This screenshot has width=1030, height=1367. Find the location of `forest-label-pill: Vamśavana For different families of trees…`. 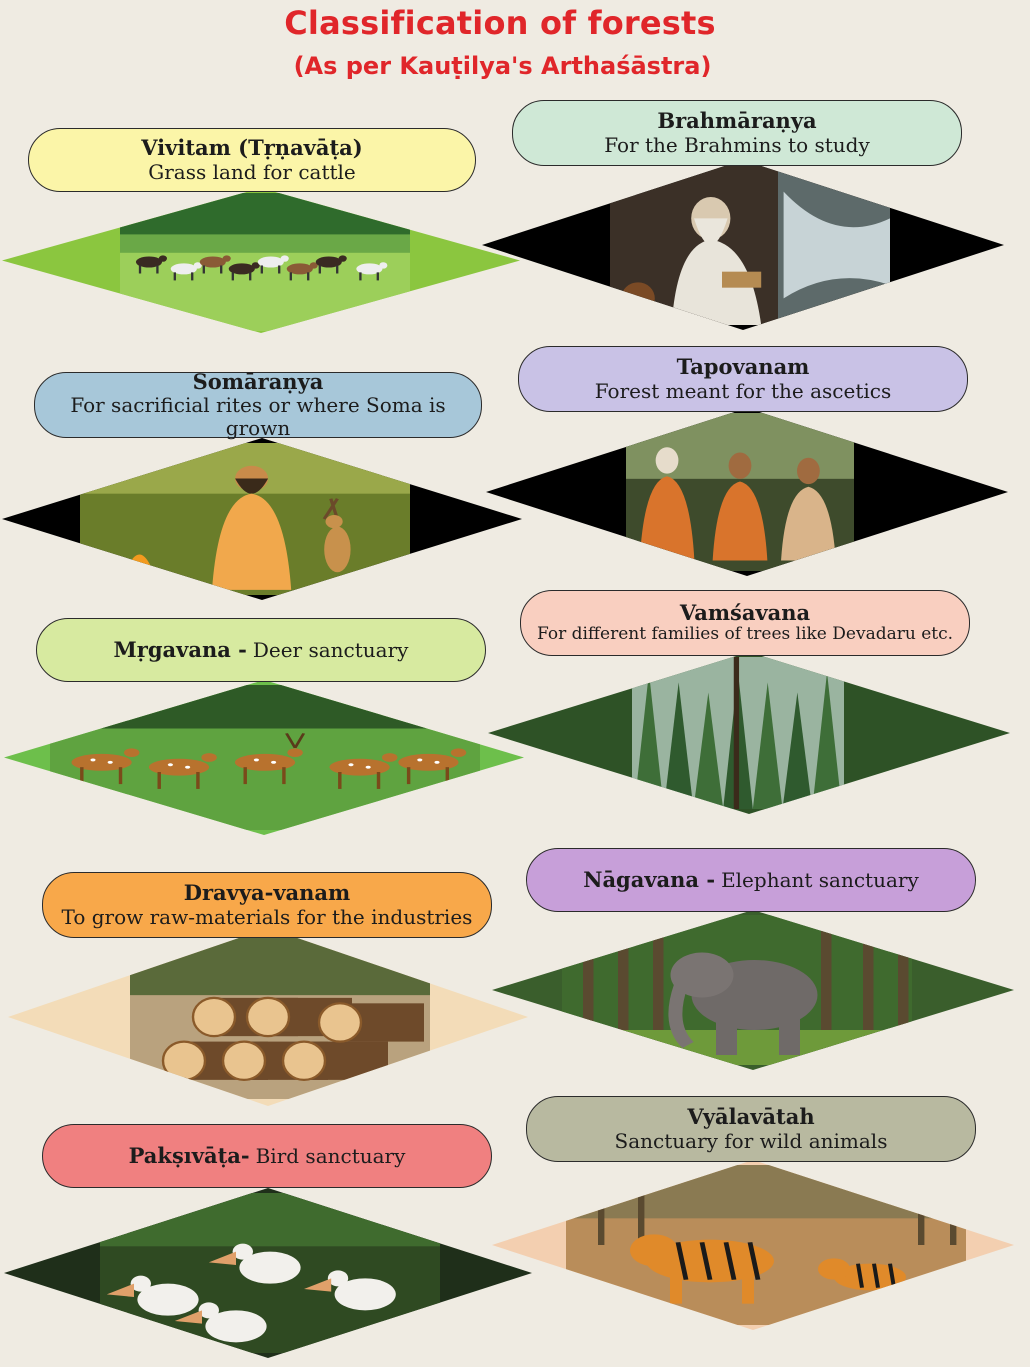

forest-label-pill: Vamśavana For different families of trees… is located at coordinates (745, 623).